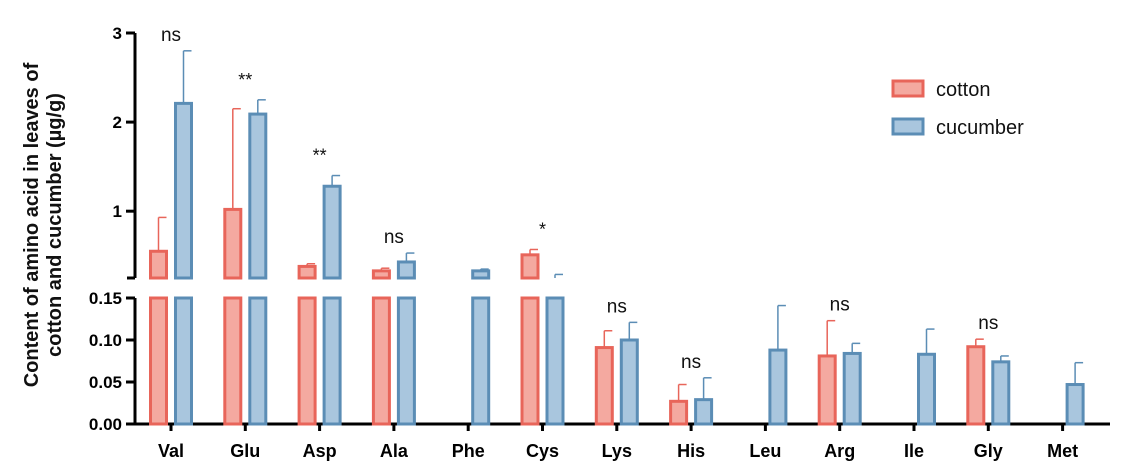  I want to click on y-tick-label: 2, so click(117, 122).